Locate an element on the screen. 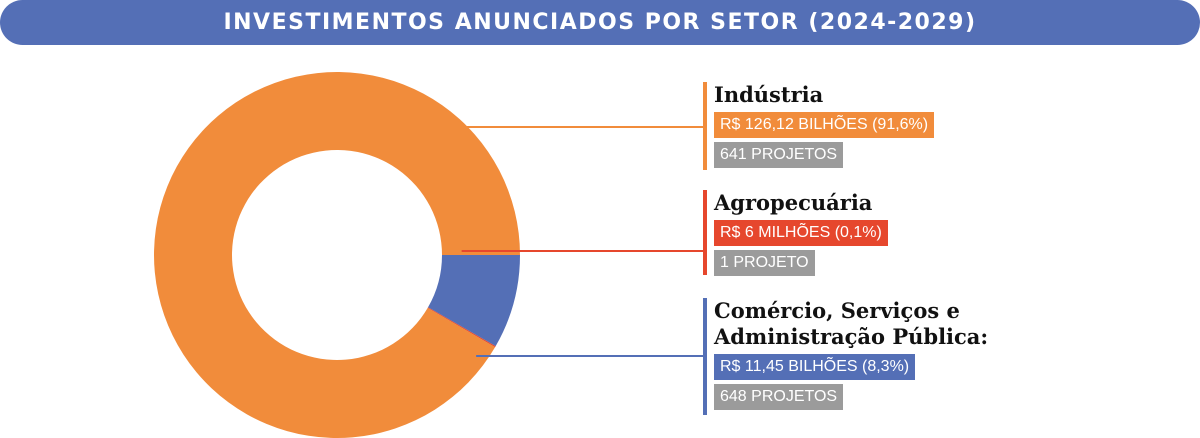 The width and height of the screenshot is (1200, 438). sector-label: Agropecuária R$ 6 MILHÕES (0,1%) 1 PROJETO is located at coordinates (864, 235).